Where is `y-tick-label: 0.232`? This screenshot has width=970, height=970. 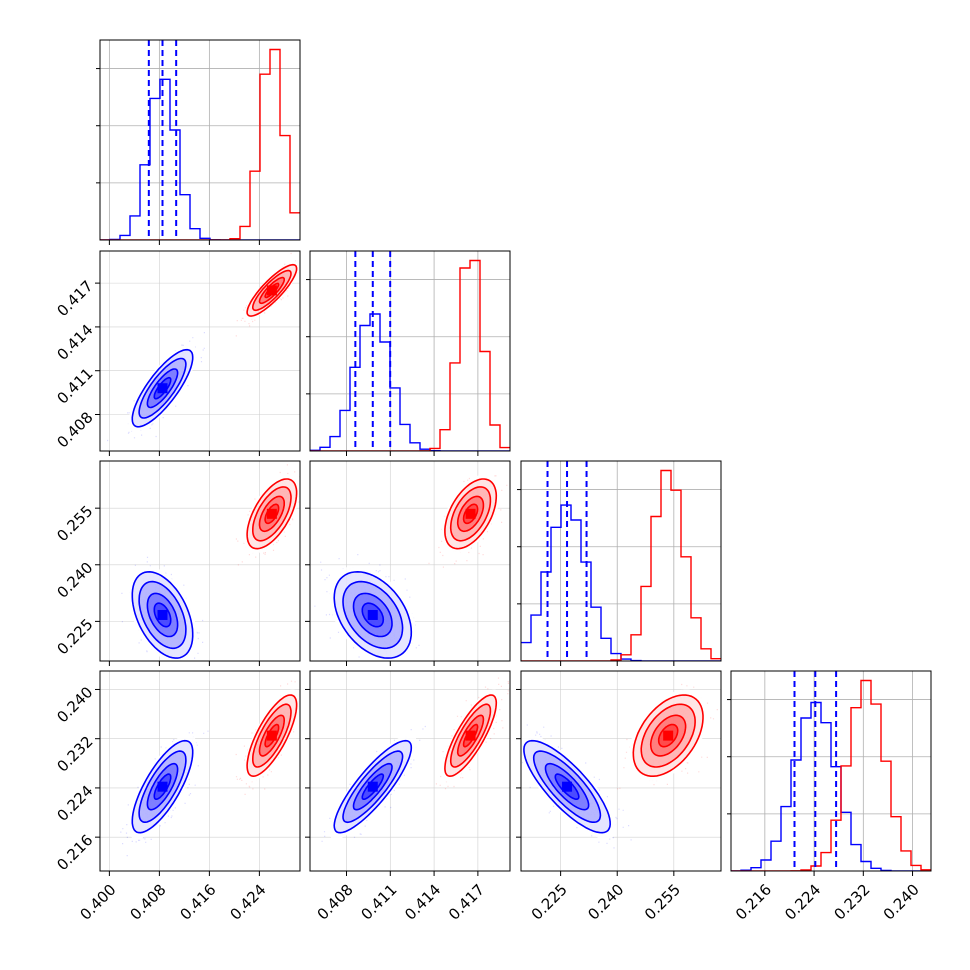 y-tick-label: 0.232 is located at coordinates (74, 754).